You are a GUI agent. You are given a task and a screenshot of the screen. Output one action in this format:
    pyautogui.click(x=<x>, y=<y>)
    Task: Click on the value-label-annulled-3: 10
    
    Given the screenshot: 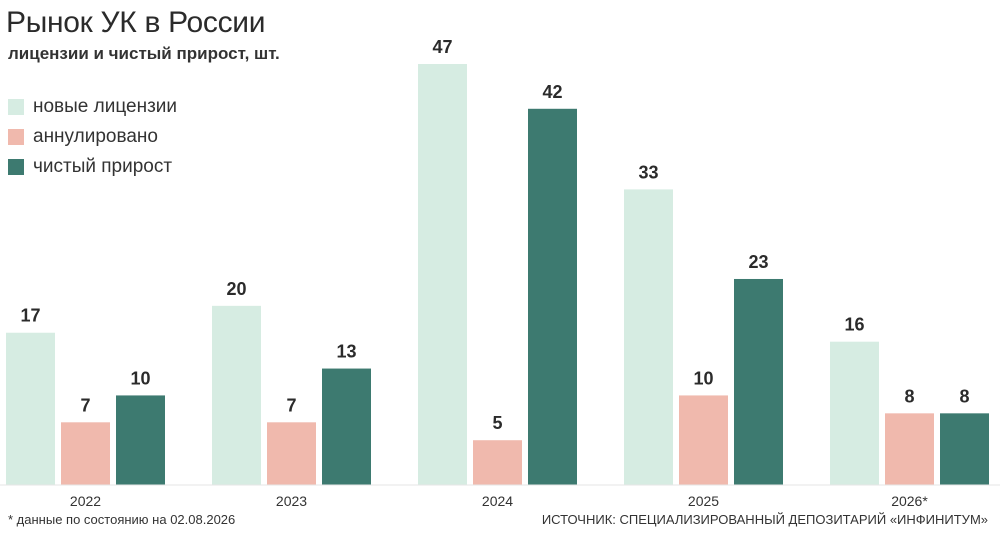 What is the action you would take?
    pyautogui.click(x=703, y=378)
    